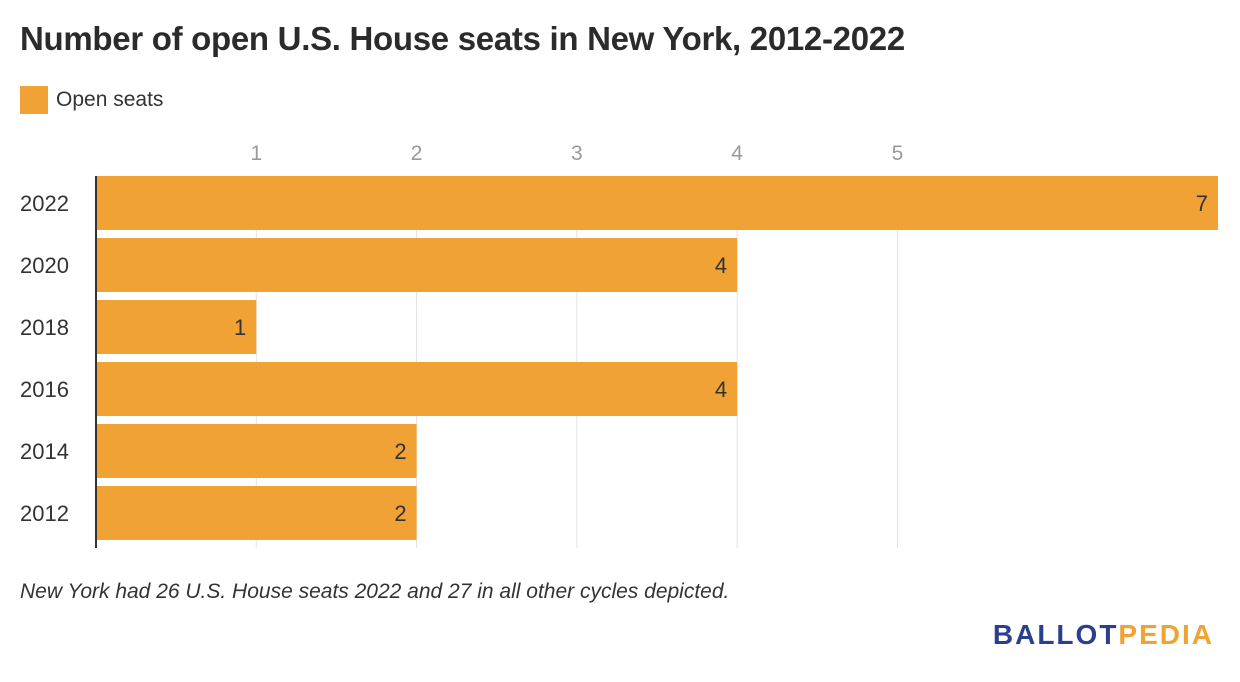  I want to click on logo-part-1: BALLOT, so click(1055, 634).